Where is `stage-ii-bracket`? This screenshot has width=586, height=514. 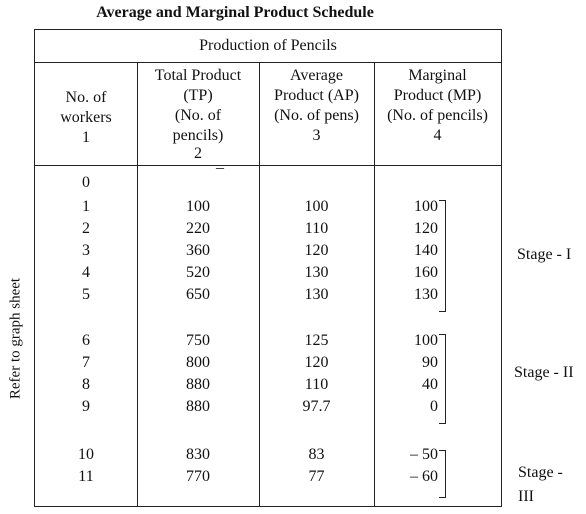 stage-ii-bracket is located at coordinates (442, 379).